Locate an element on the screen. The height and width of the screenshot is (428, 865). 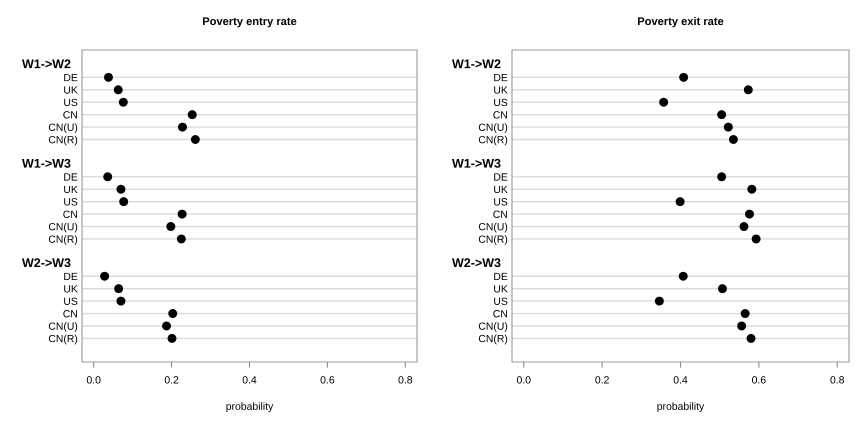
chart-title: Poverty exit rate is located at coordinates (681, 22).